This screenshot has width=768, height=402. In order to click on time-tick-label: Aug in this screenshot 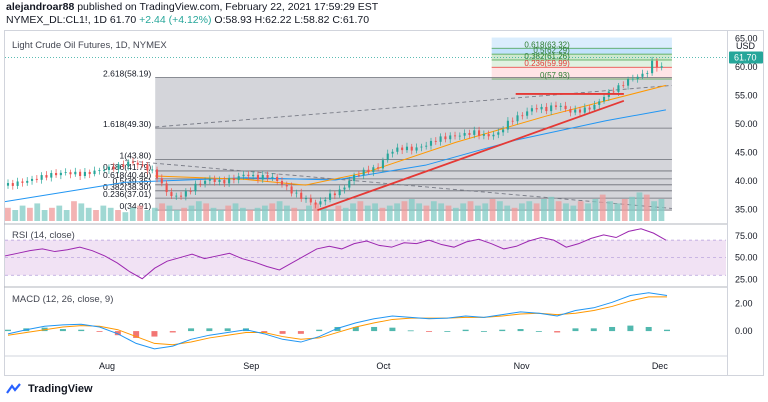, I will do `click(107, 366)`.